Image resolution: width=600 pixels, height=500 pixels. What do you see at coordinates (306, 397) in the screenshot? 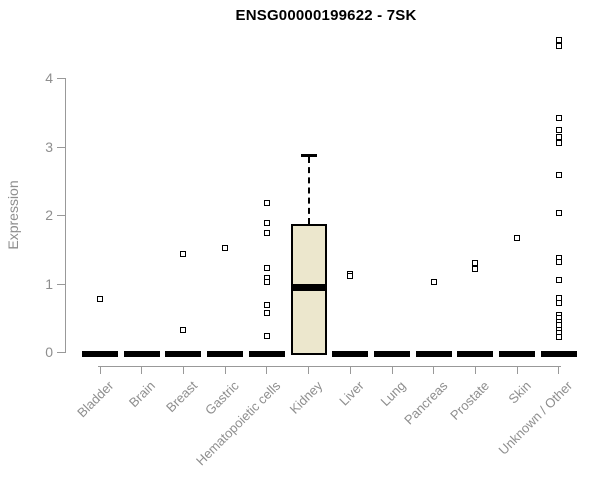
I see `x-category-label: Kidney` at bounding box center [306, 397].